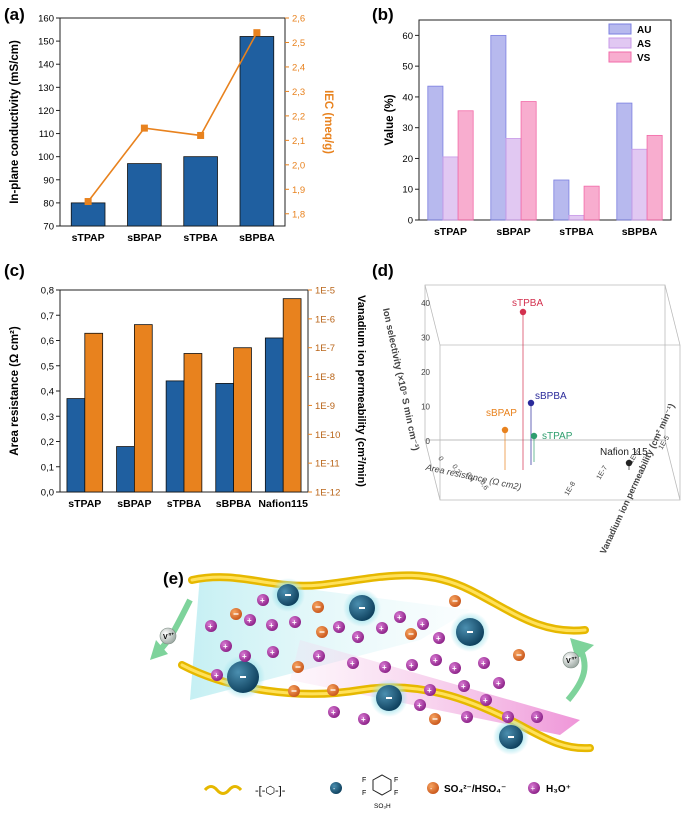 Image resolution: width=700 pixels, height=815 pixels. I want to click on b-legend-swatch-AU, so click(620, 29).